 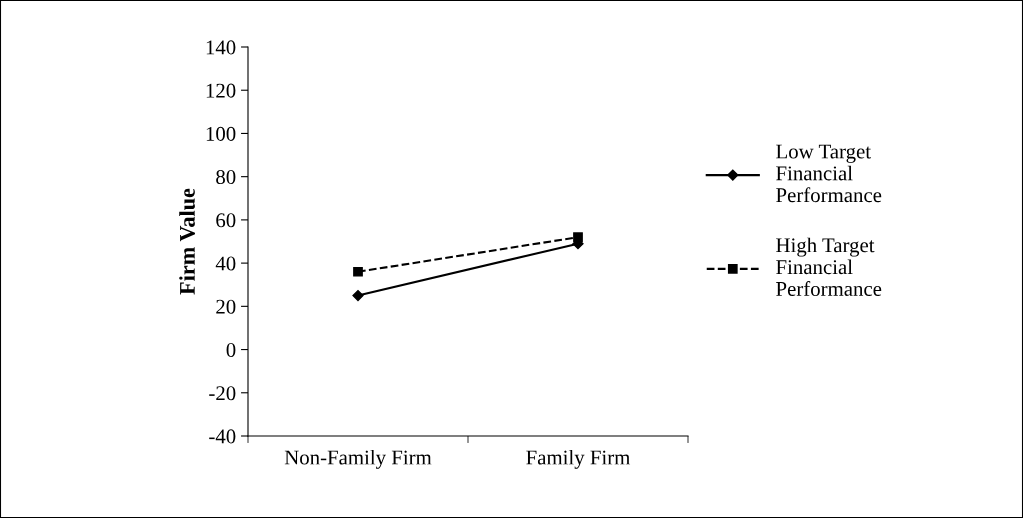 I want to click on x-tick-label: Family Firm, so click(x=578, y=459).